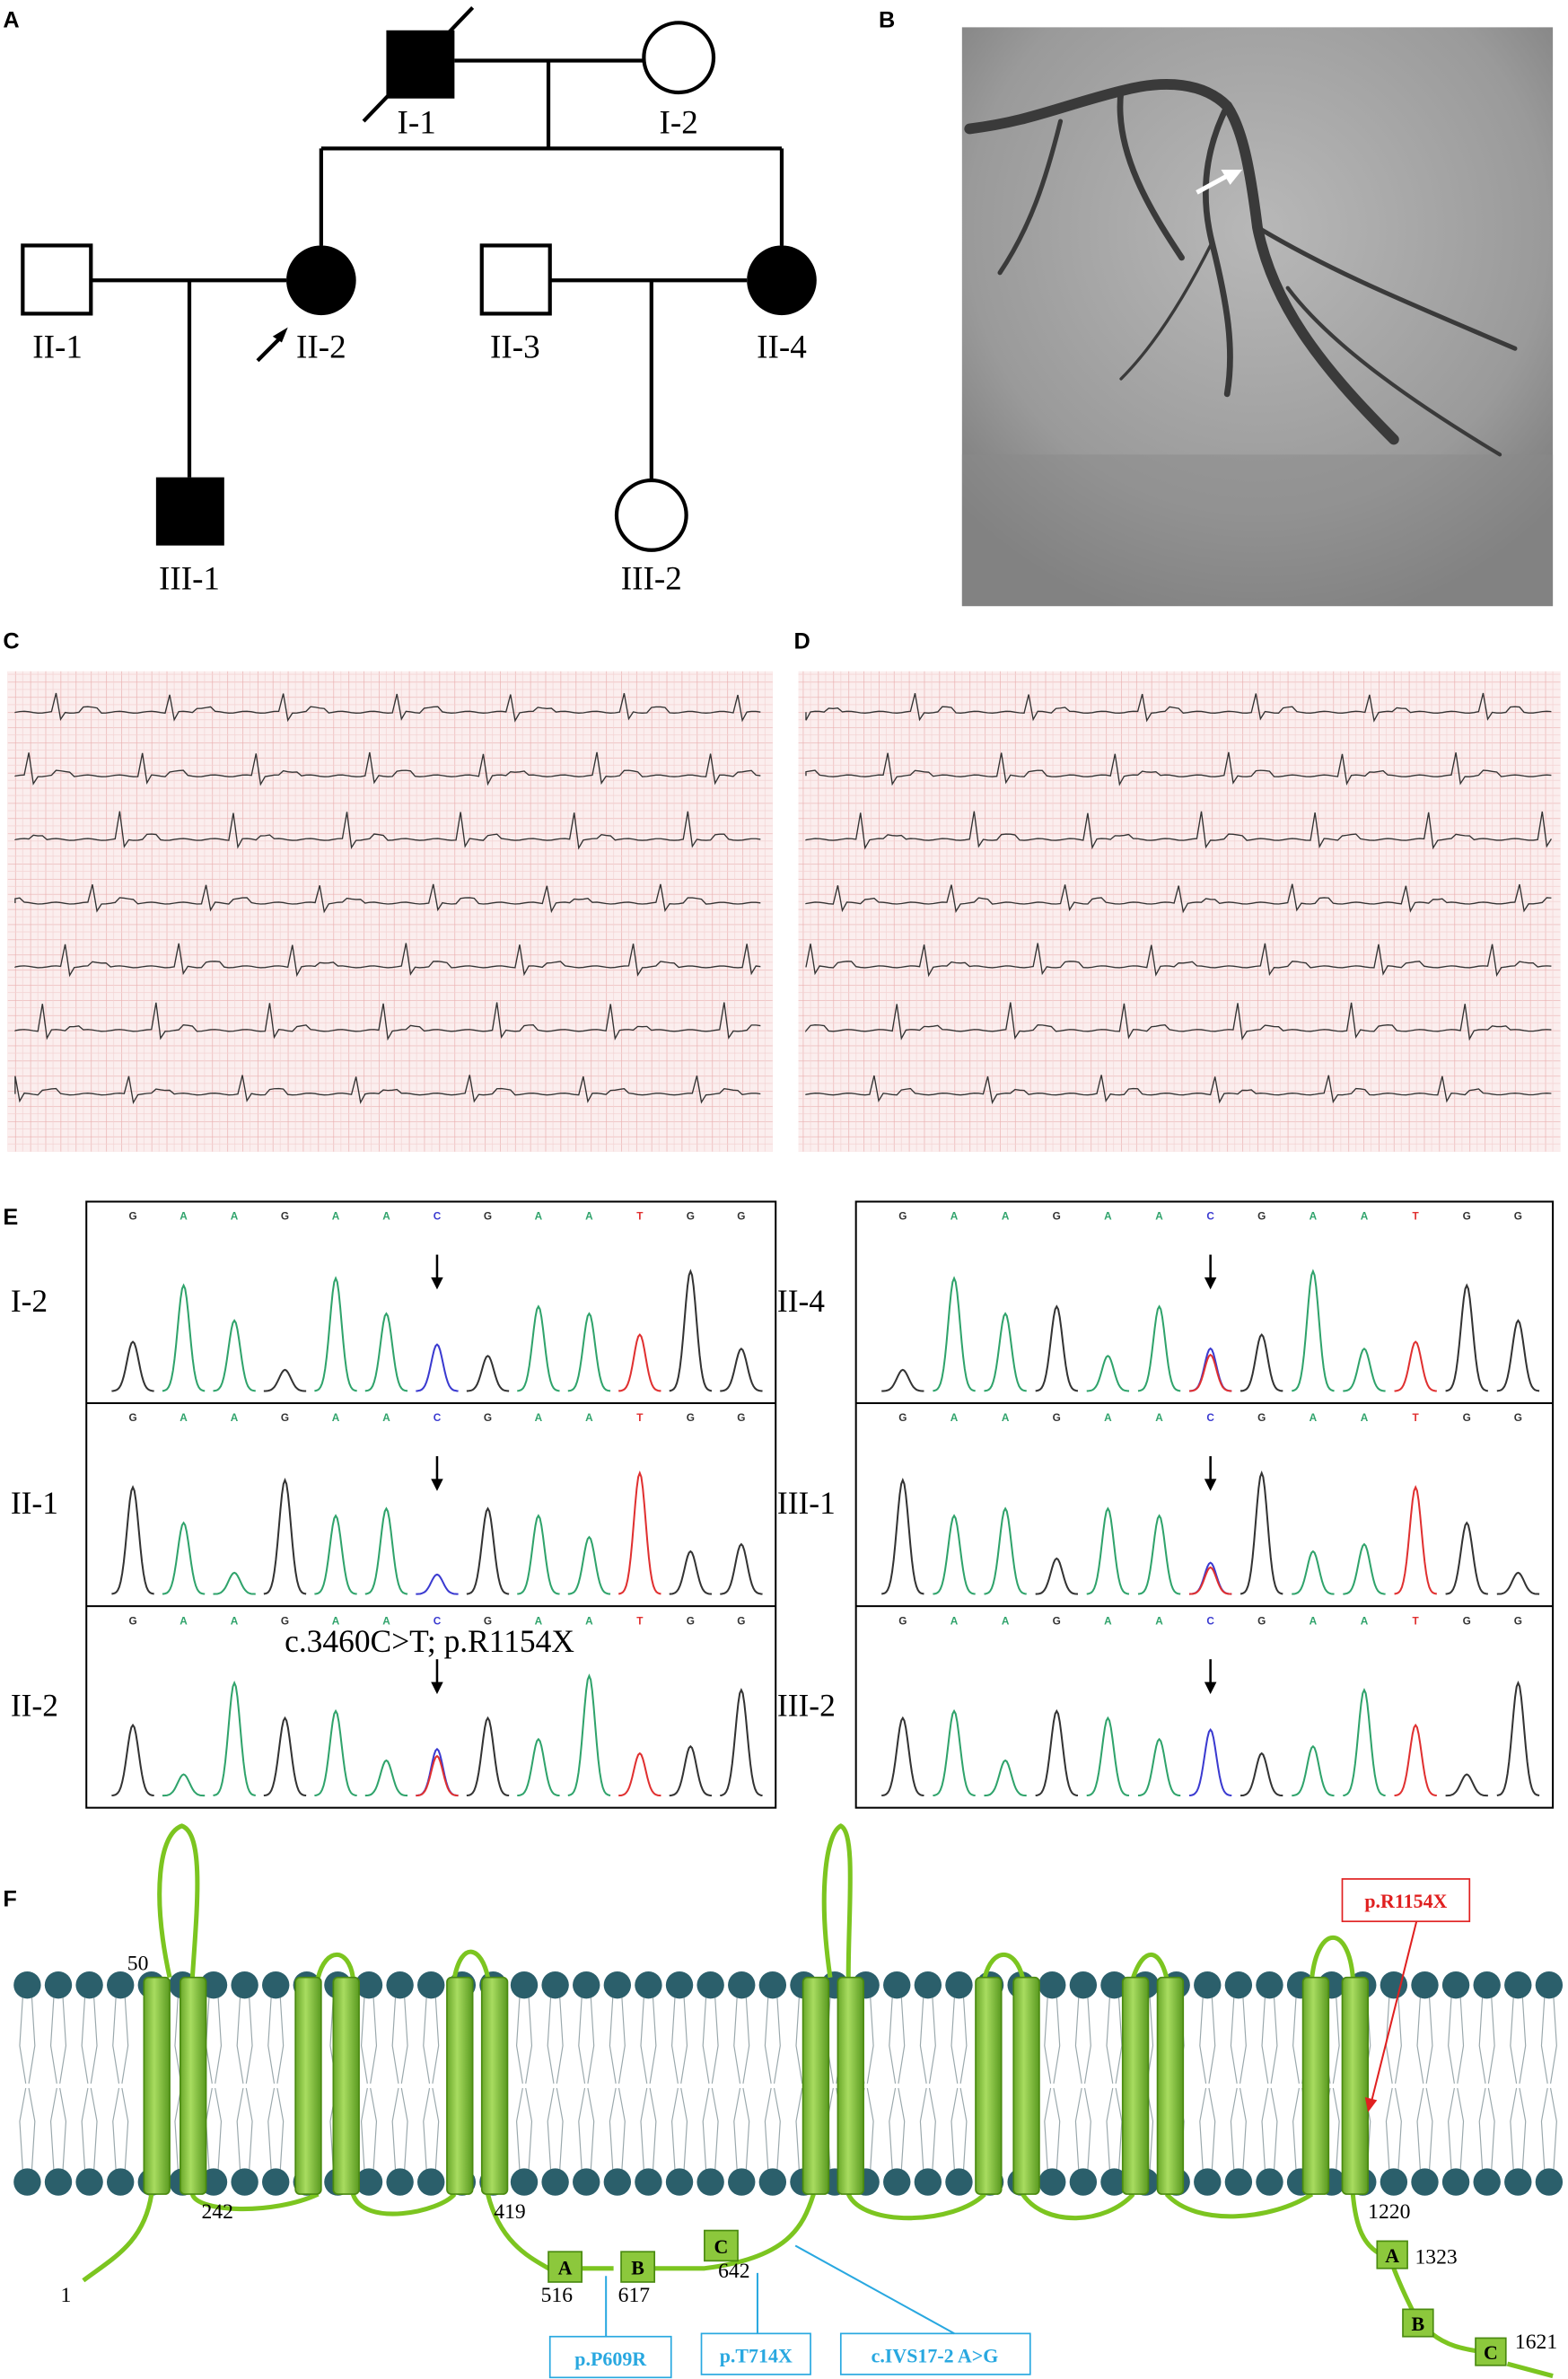  What do you see at coordinates (782, 347) in the screenshot?
I see `pedigree-label: II-4` at bounding box center [782, 347].